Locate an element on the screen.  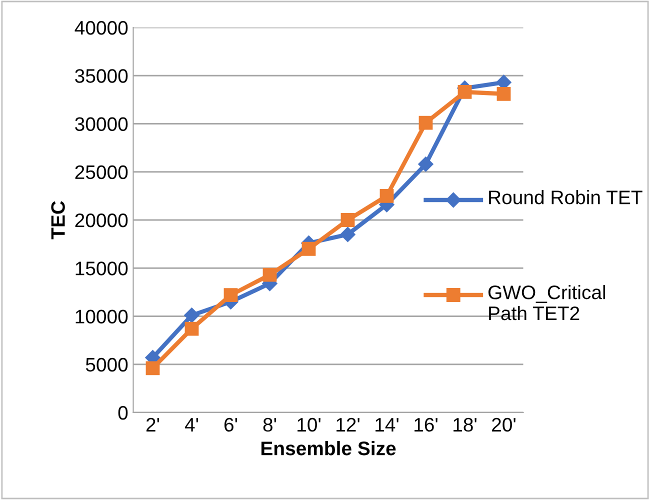
y-tick-label: 40000 is located at coordinates (101, 27).